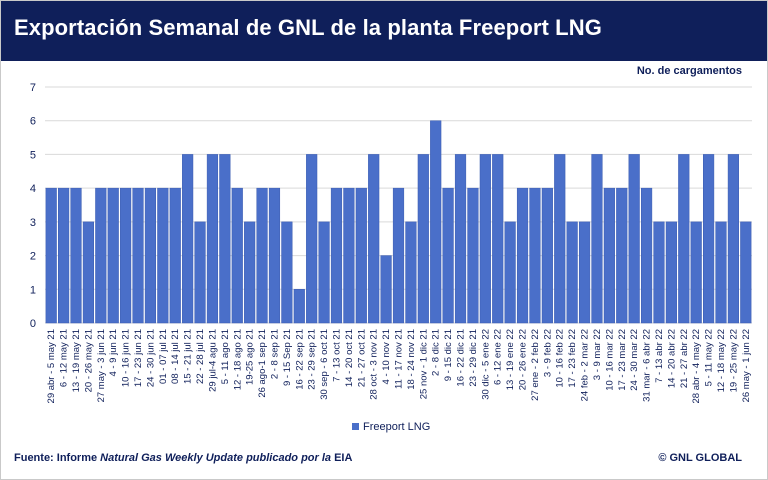 Image resolution: width=768 pixels, height=480 pixels. What do you see at coordinates (349, 358) in the screenshot?
I see `x-tick-label: 14 - 20 oct 21` at bounding box center [349, 358].